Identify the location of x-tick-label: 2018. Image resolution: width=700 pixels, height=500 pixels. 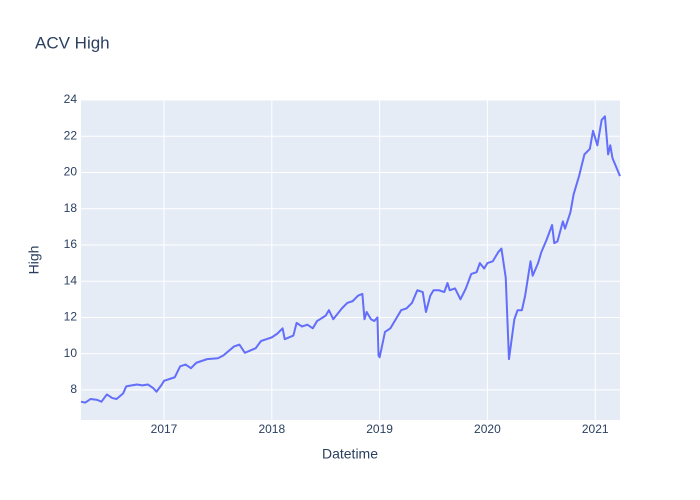
(271, 429).